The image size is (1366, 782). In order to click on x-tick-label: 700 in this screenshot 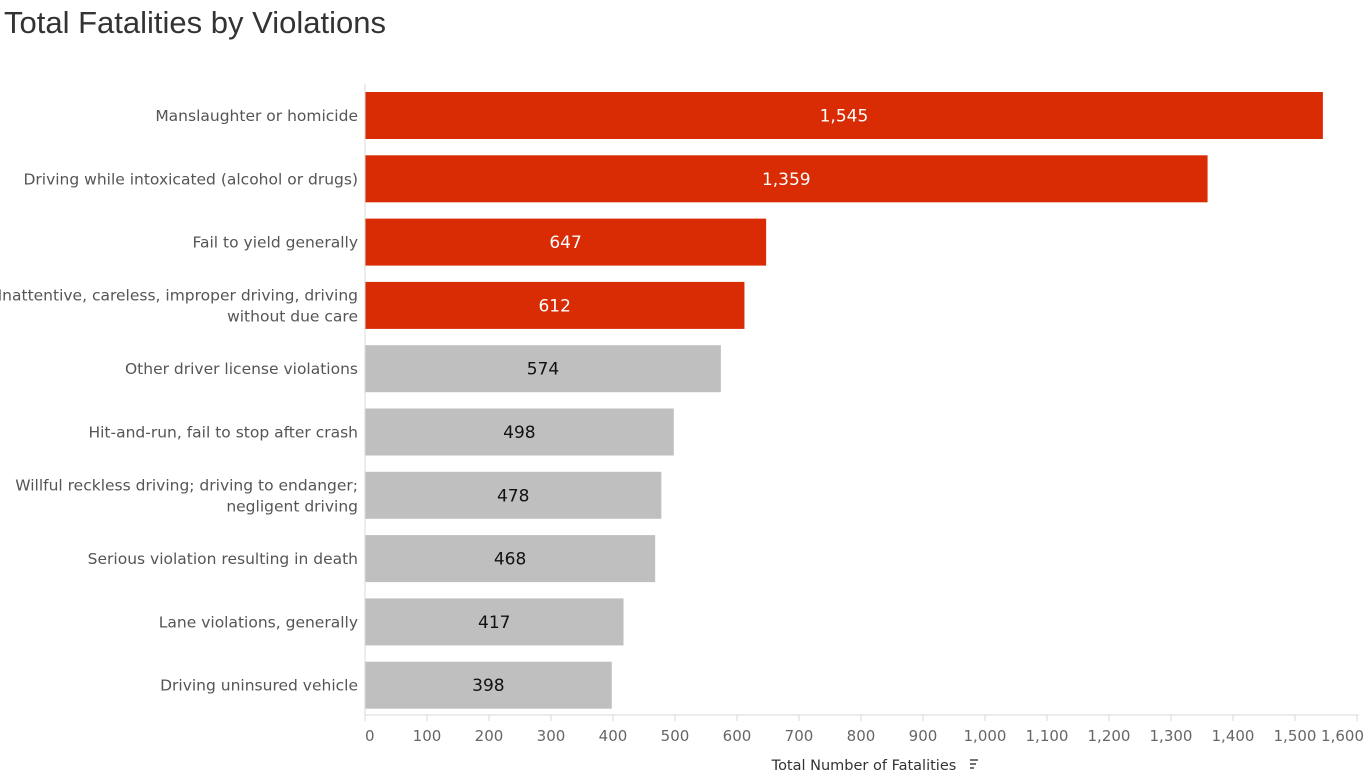, I will do `click(799, 736)`.